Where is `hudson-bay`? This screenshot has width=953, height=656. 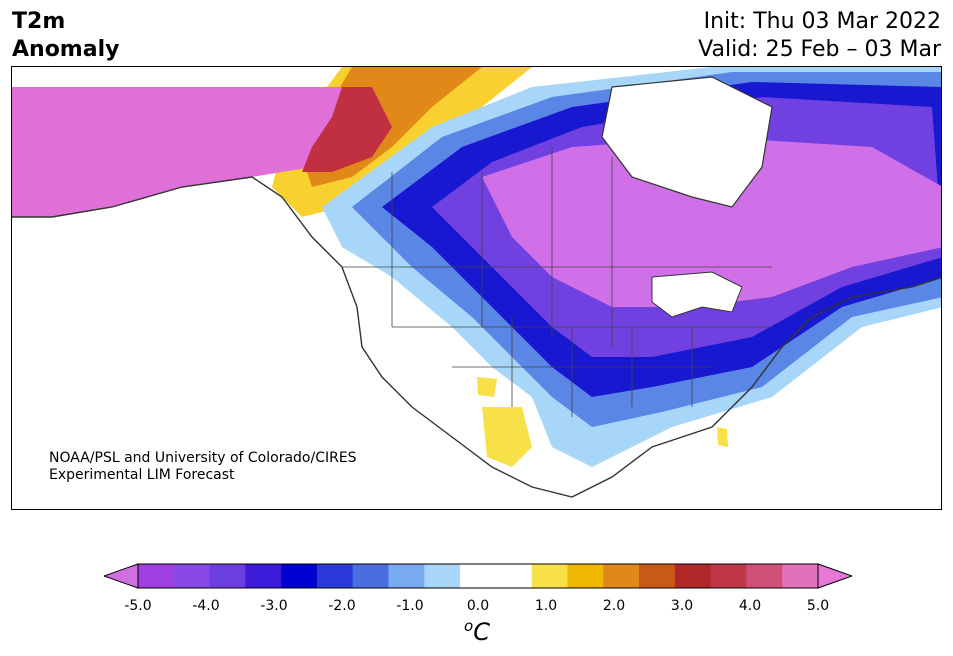 hudson-bay is located at coordinates (687, 142).